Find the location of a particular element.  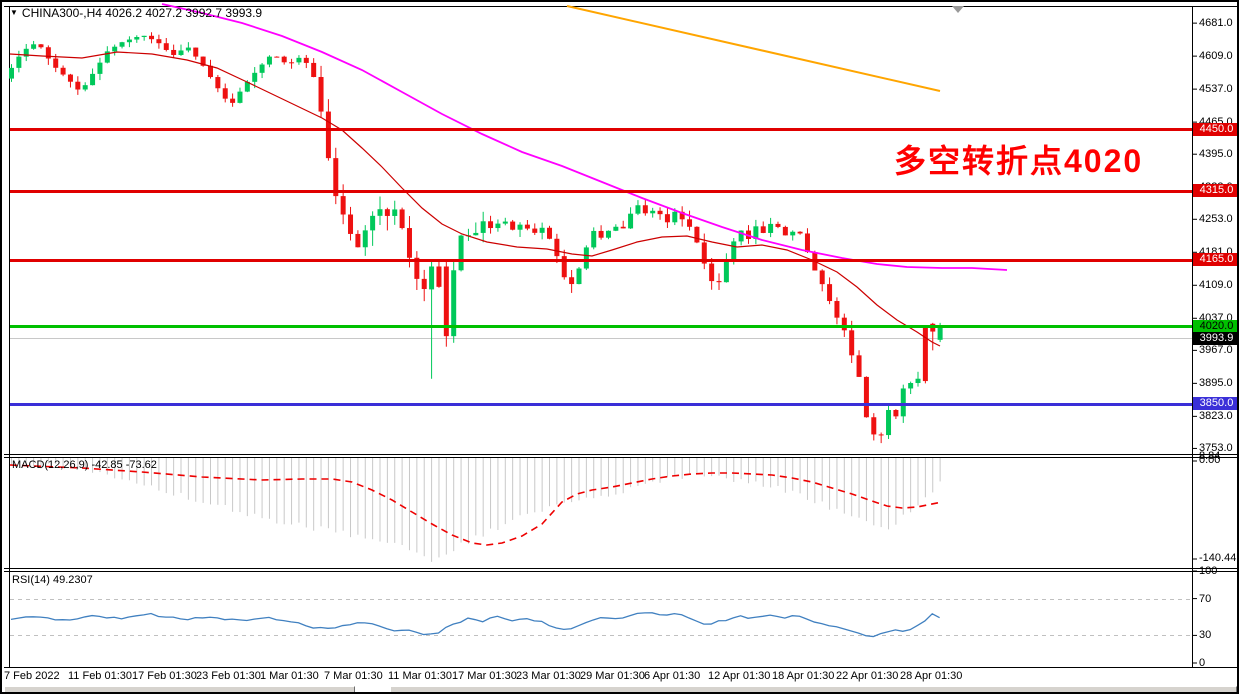

time-axis-label: 6 Apr 01:30 is located at coordinates (672, 676).